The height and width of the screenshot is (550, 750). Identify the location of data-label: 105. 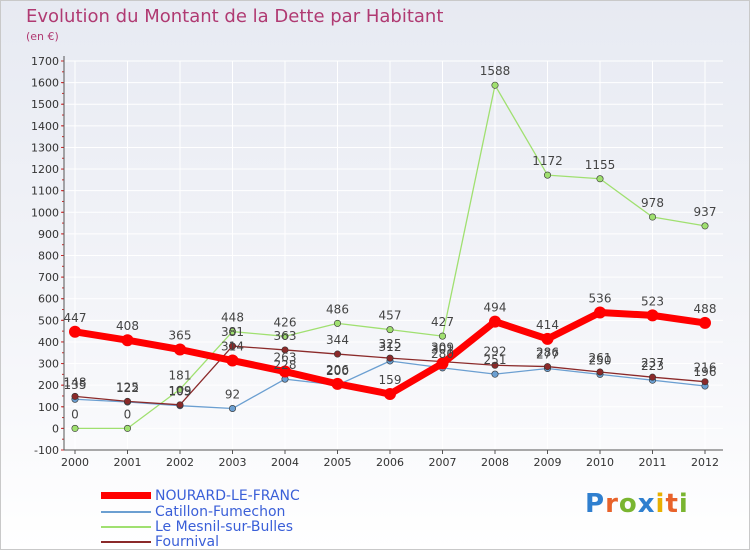
(180, 392).